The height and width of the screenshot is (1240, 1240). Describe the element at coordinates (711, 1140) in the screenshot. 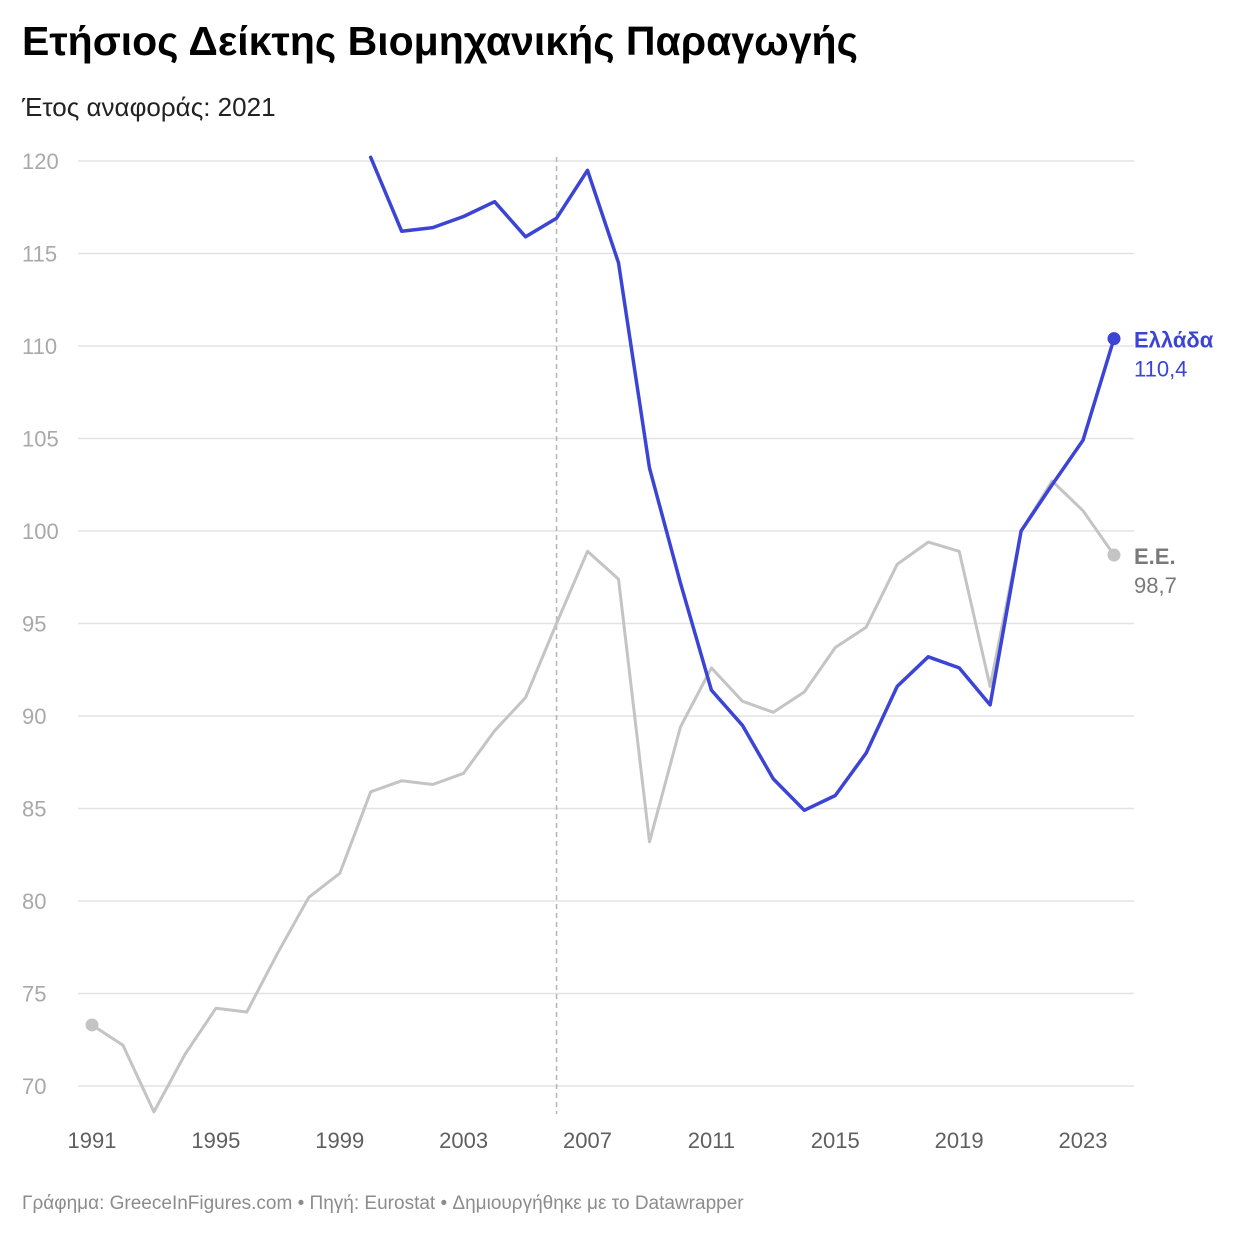

I see `x-tick-label-2011: 2011` at that location.